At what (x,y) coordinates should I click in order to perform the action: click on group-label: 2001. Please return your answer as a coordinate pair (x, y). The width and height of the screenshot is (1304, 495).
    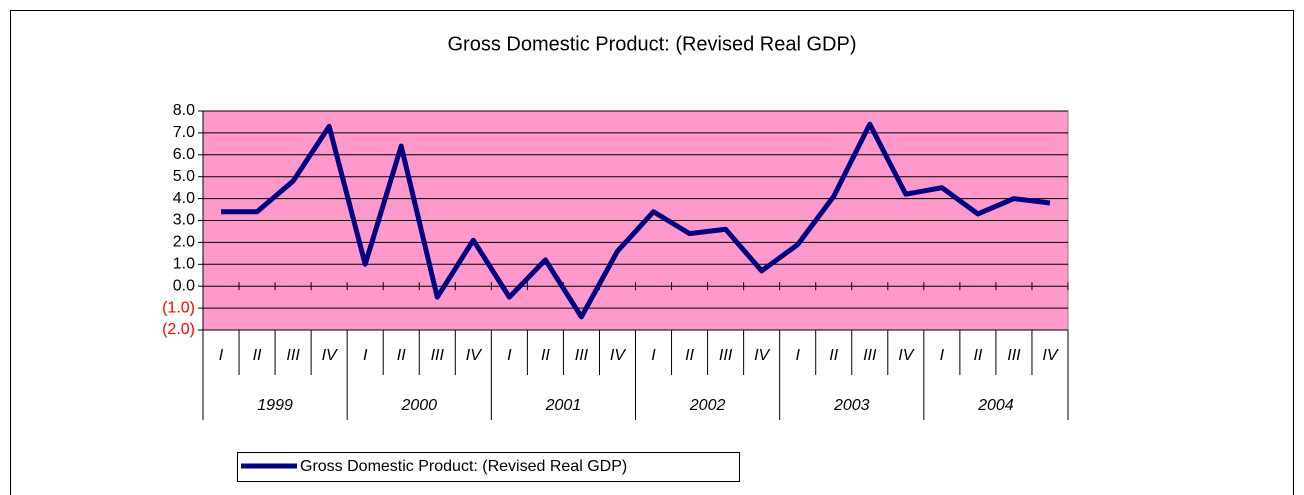
    Looking at the image, I should click on (563, 405).